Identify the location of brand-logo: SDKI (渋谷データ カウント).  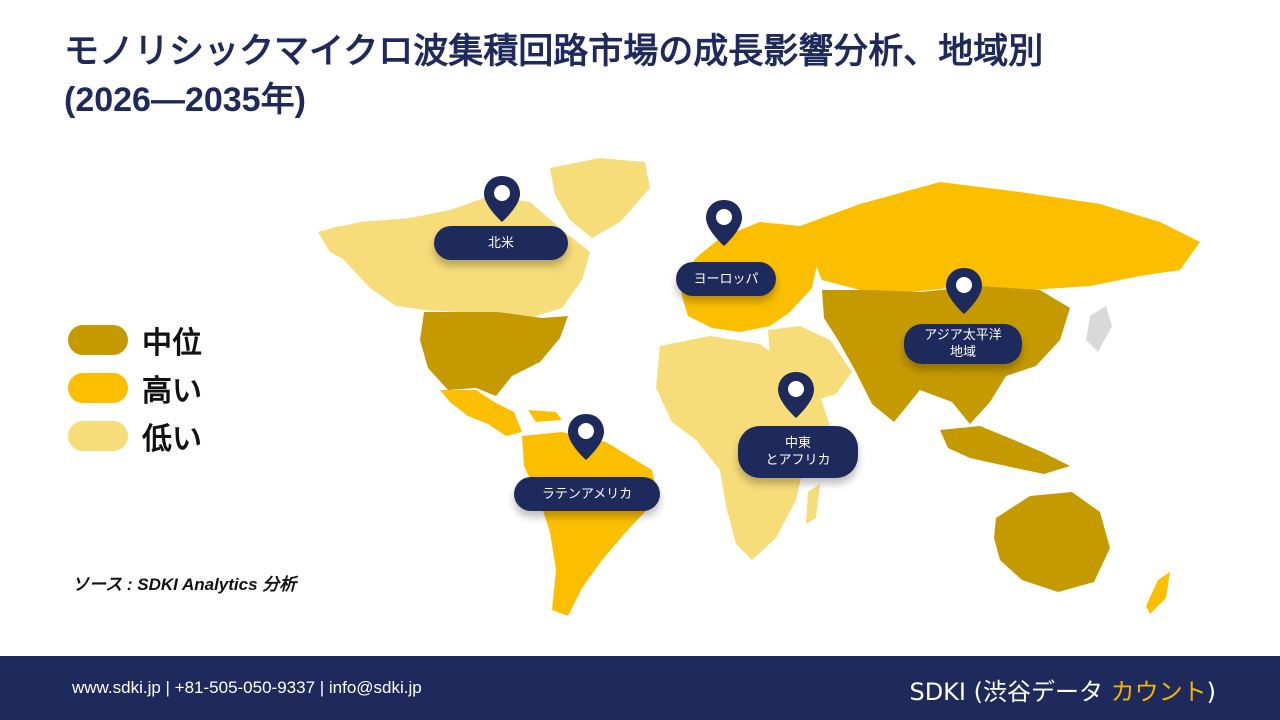
(1062, 689).